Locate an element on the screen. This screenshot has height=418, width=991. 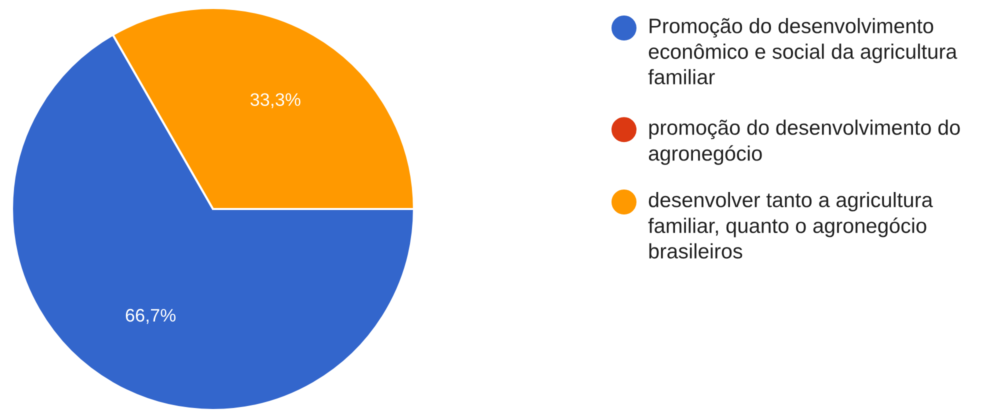
legend-label: promoção do desenvolvimento do agronegócio is located at coordinates (804, 142).